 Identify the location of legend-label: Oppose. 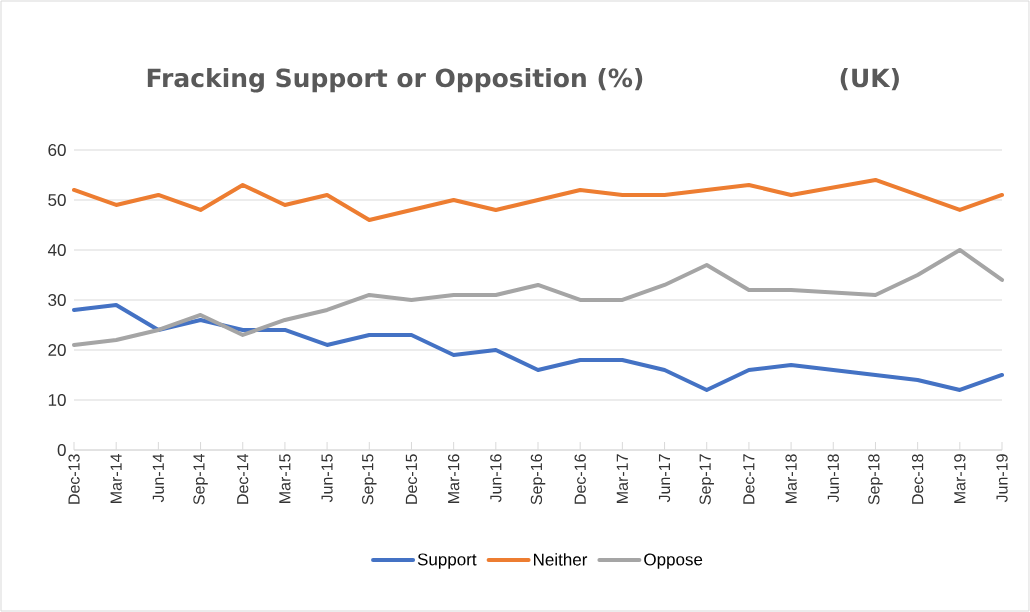
(673, 561).